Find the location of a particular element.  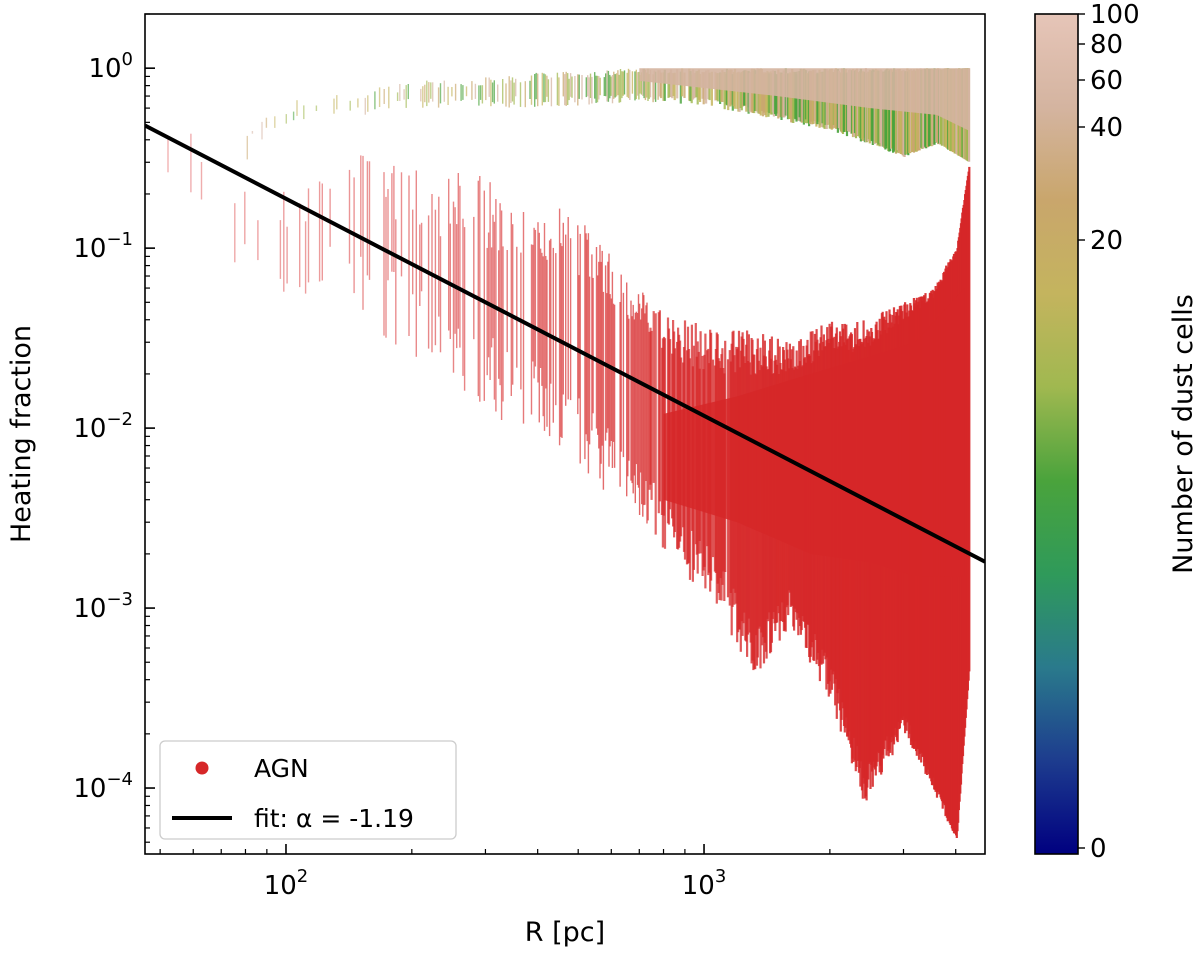

x-axis-label: R [pc] is located at coordinates (565, 932).